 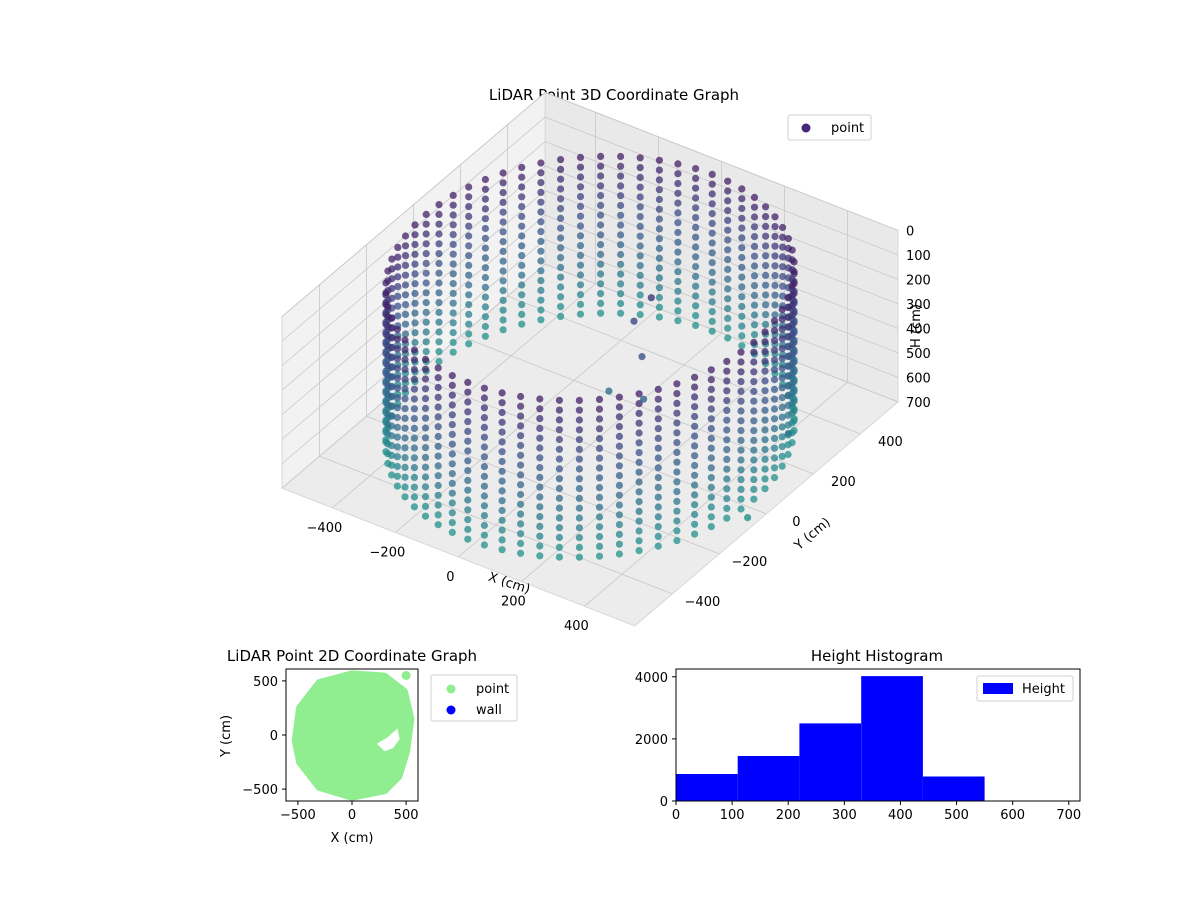 What do you see at coordinates (844, 815) in the screenshot?
I see `x-tick-label-hist: 300` at bounding box center [844, 815].